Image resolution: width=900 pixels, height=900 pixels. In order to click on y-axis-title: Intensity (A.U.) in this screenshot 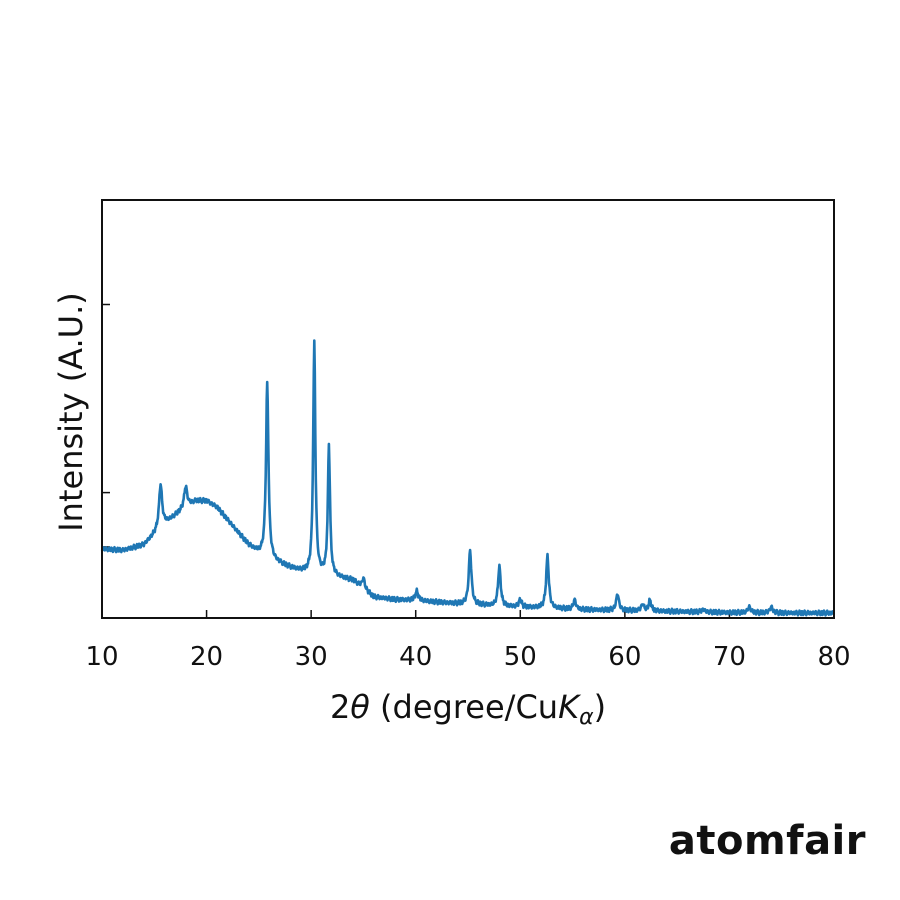, I will do `click(71, 412)`.